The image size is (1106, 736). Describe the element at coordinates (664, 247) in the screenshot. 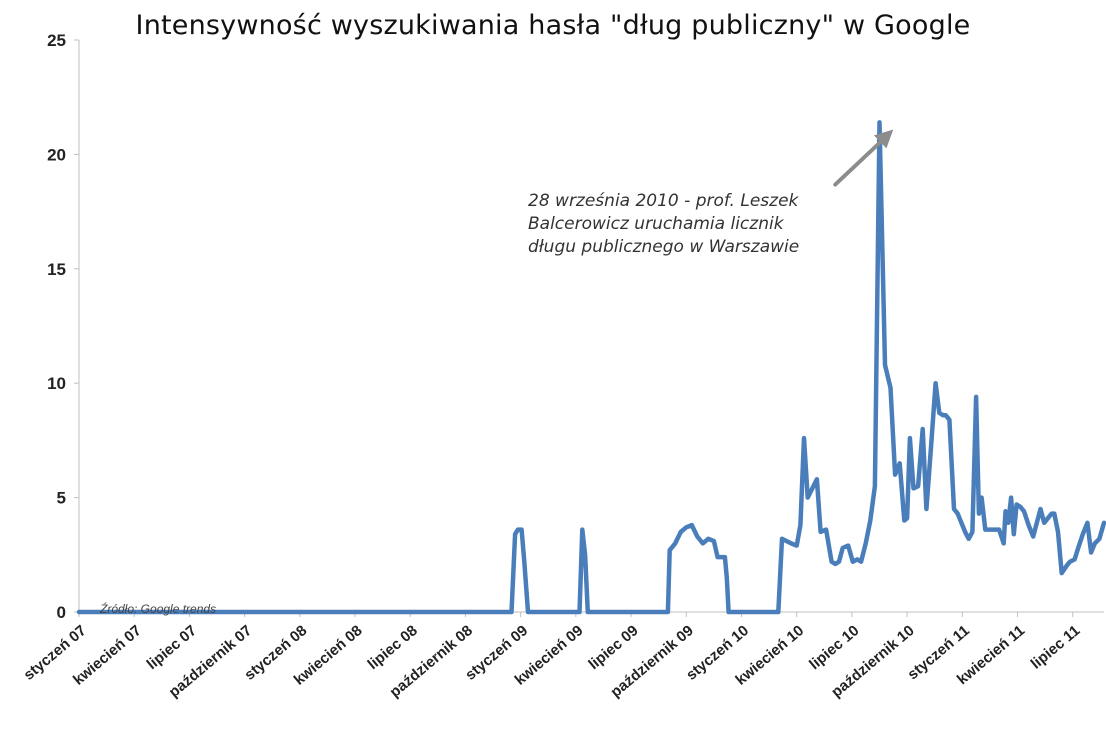

I see `annotation-line: długu publicznego w Warszawie` at that location.